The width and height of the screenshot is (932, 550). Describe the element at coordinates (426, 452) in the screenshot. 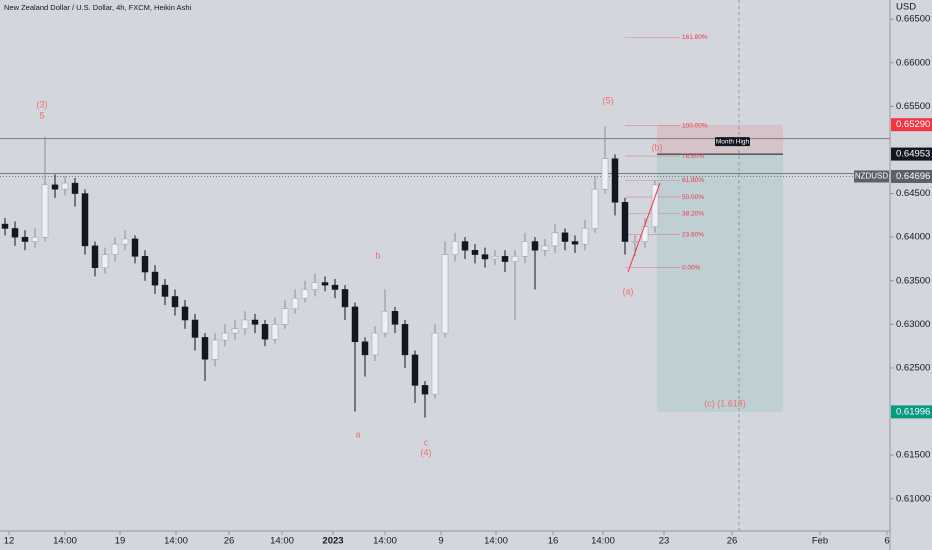

I see `wave-label: (4)` at that location.